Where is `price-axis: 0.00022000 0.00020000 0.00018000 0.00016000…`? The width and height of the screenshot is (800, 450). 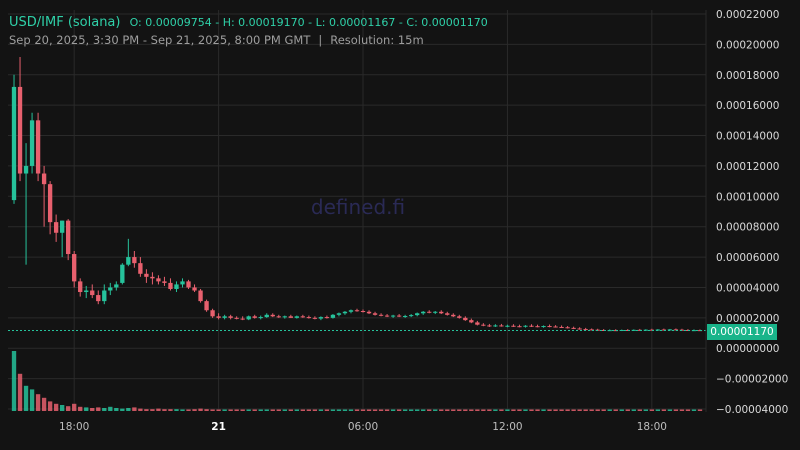
price-axis: 0.00022000 0.00020000 0.00018000 0.00016000… is located at coordinates (752, 212).